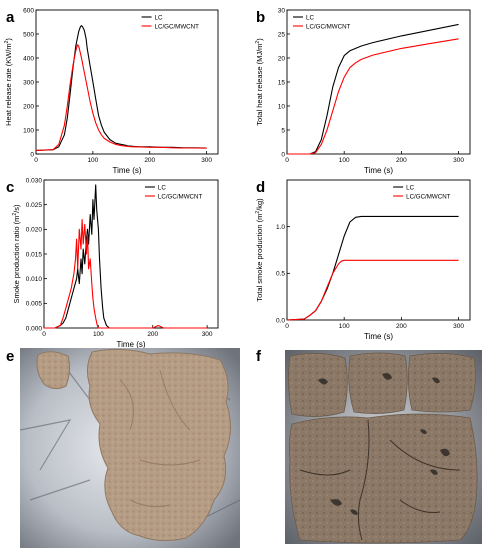  What do you see at coordinates (16, 254) in the screenshot?
I see `y-axis-title-c: Smoke production ratio (m2/s)` at bounding box center [16, 254].